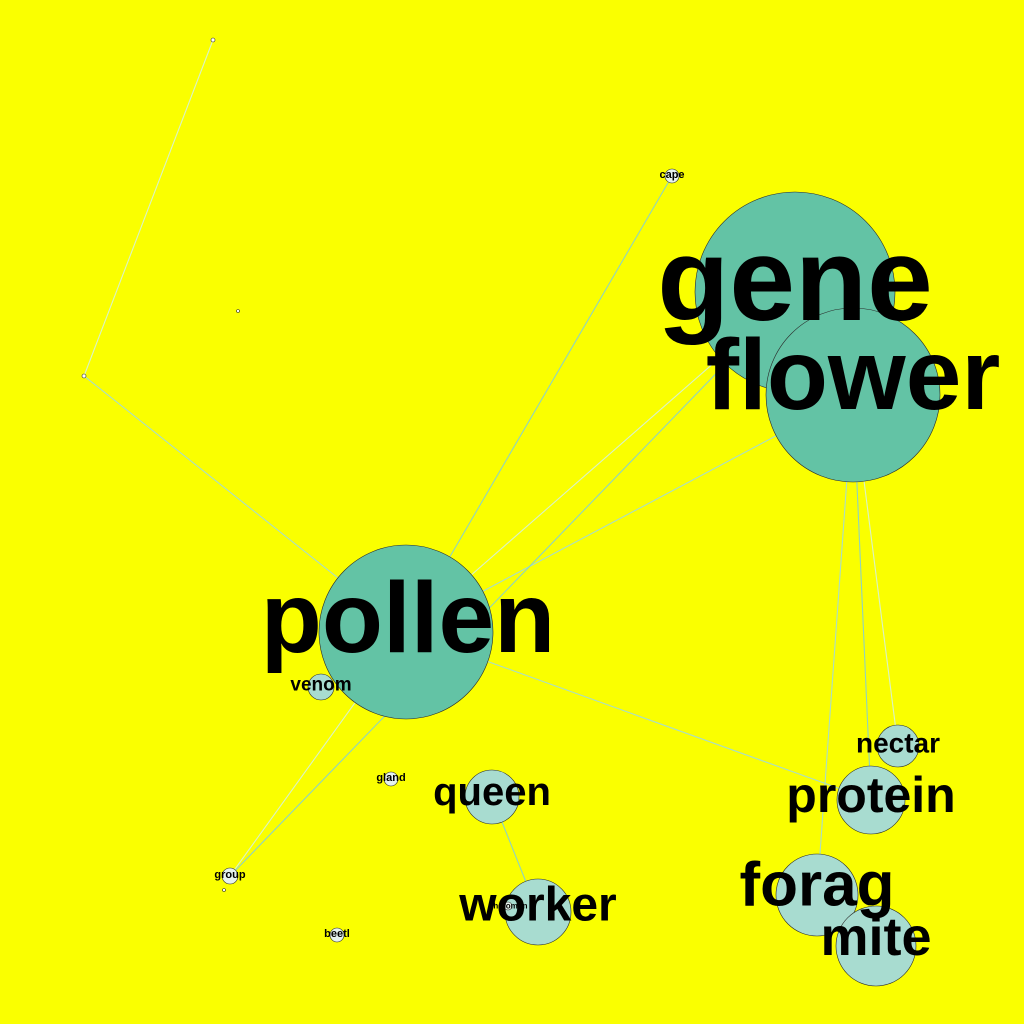 The height and width of the screenshot is (1024, 1024). Describe the element at coordinates (406, 632) in the screenshot. I see `node-pollen` at that location.